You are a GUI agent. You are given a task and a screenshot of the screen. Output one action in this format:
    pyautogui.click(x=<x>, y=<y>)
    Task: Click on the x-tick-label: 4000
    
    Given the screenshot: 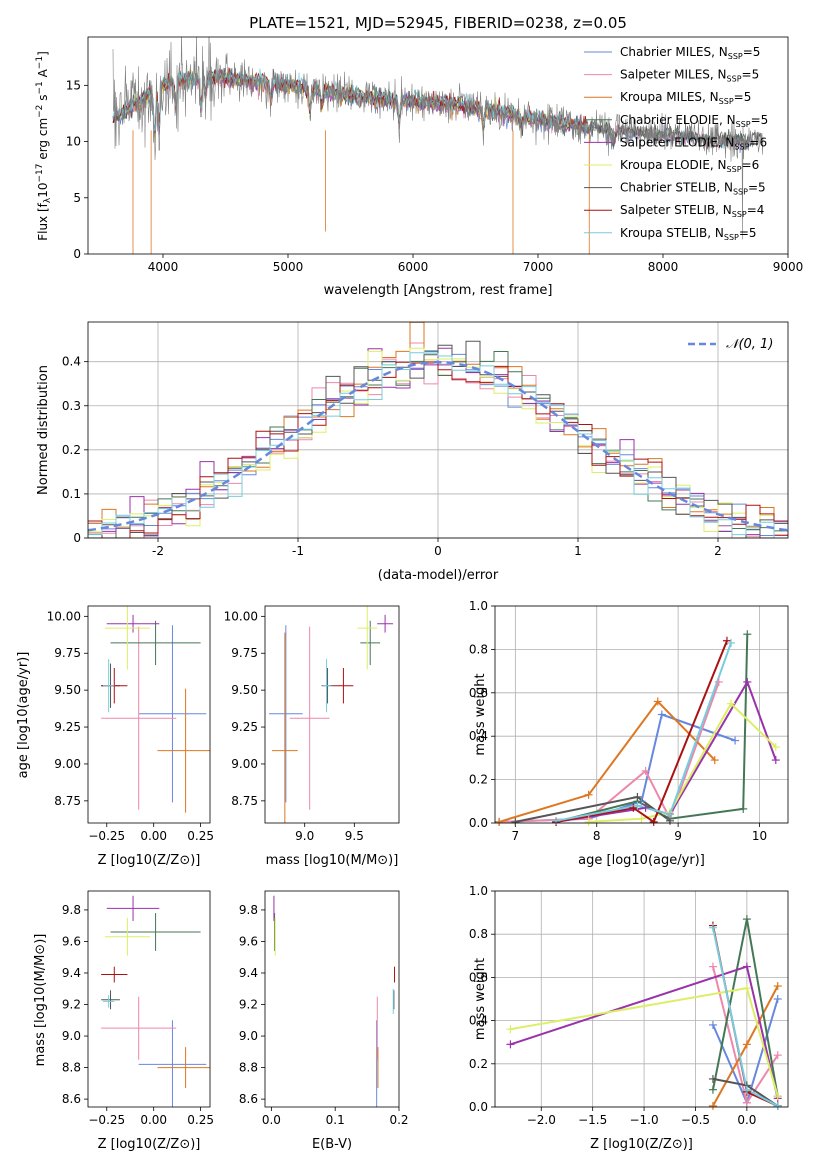 What is the action you would take?
    pyautogui.click(x=163, y=267)
    